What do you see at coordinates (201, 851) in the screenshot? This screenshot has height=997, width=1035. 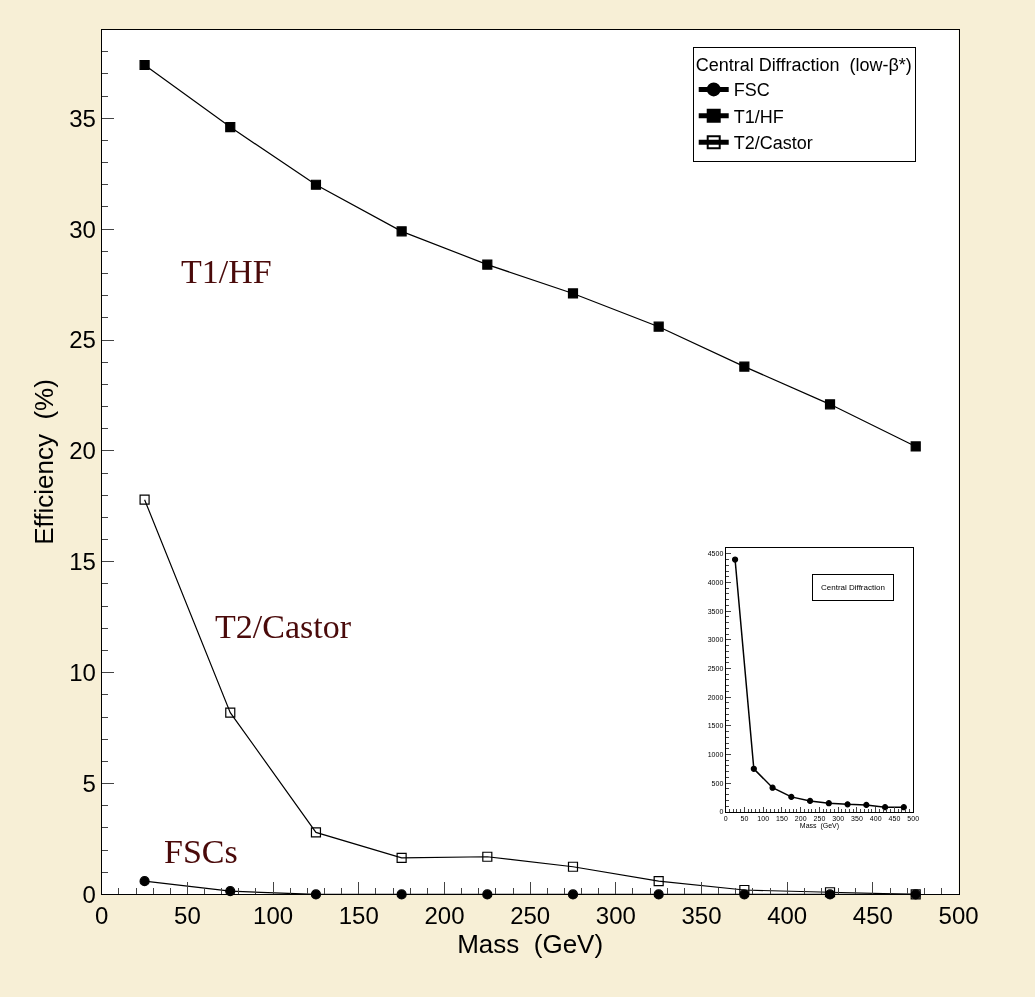 I see `annotation: FSCs` at bounding box center [201, 851].